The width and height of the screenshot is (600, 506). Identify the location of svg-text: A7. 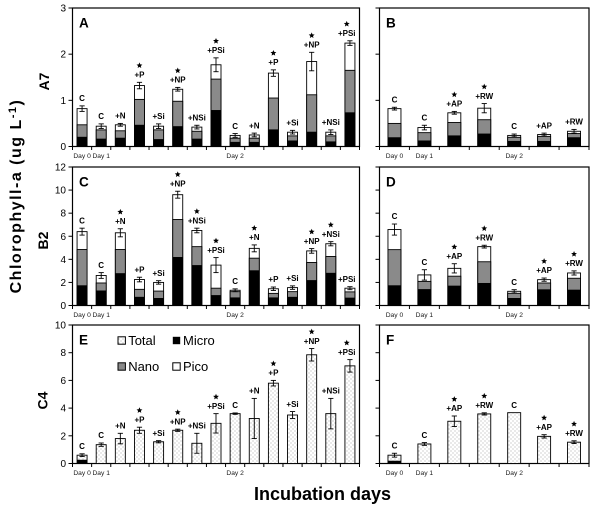
(44, 81).